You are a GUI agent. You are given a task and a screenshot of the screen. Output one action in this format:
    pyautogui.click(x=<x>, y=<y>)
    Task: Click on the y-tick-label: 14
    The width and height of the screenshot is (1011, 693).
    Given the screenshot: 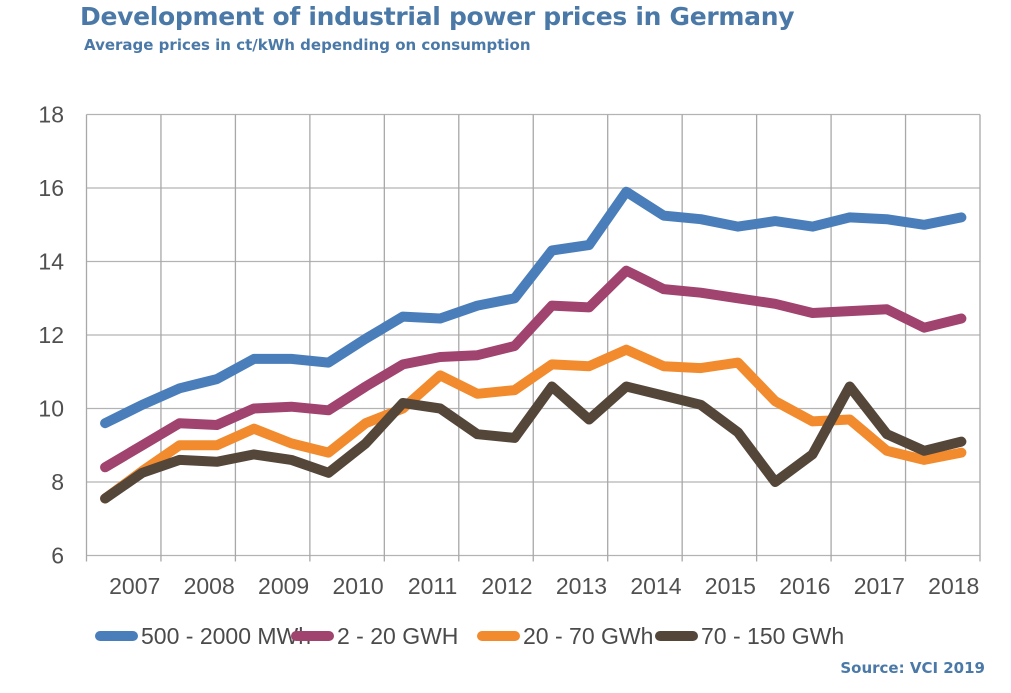 What is the action you would take?
    pyautogui.click(x=51, y=262)
    